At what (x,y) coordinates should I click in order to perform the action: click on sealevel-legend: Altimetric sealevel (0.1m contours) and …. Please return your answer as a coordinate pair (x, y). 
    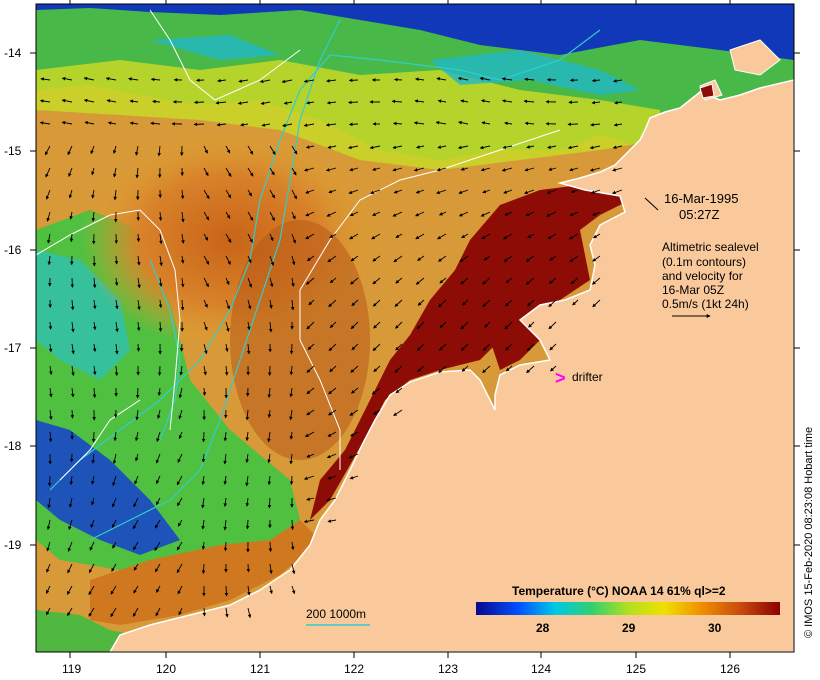
    Looking at the image, I should click on (710, 279).